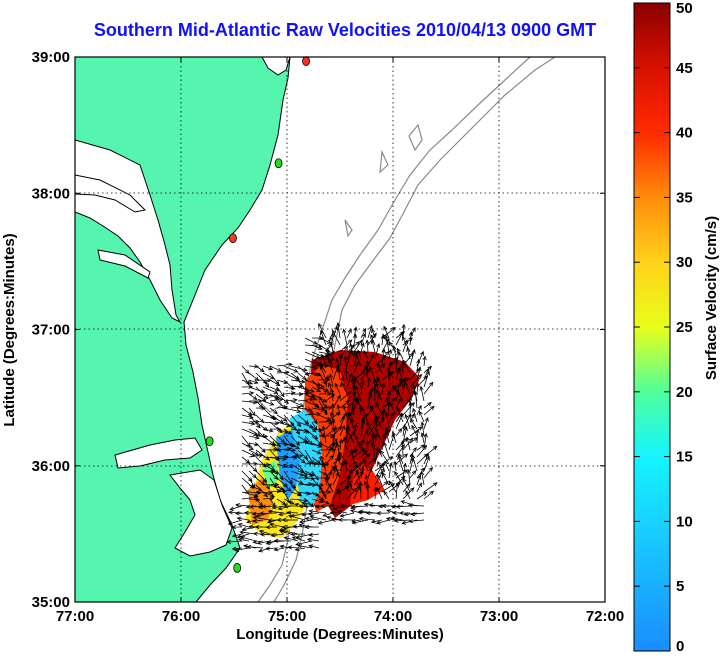 The image size is (724, 659). Describe the element at coordinates (276, 66) in the screenshot. I see `delaware-bay` at that location.